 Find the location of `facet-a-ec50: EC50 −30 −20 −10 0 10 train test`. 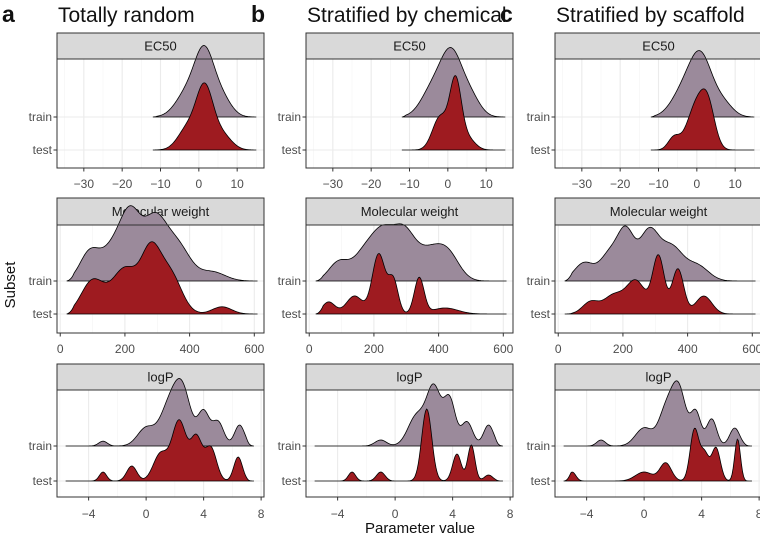

facet-a-ec50: EC50 −30 −20 −10 0 10 train test is located at coordinates (147, 111).